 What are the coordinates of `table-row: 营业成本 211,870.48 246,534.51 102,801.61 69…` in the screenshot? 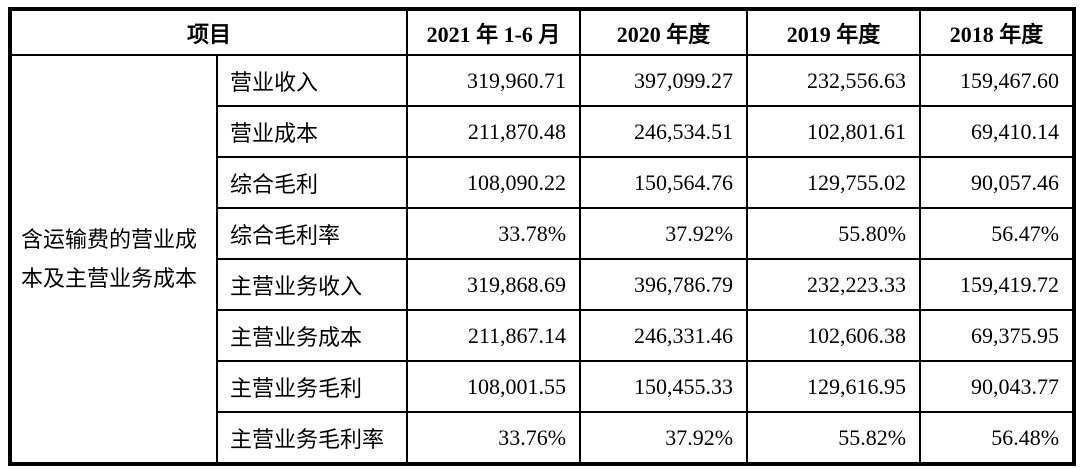 It's located at (543, 131).